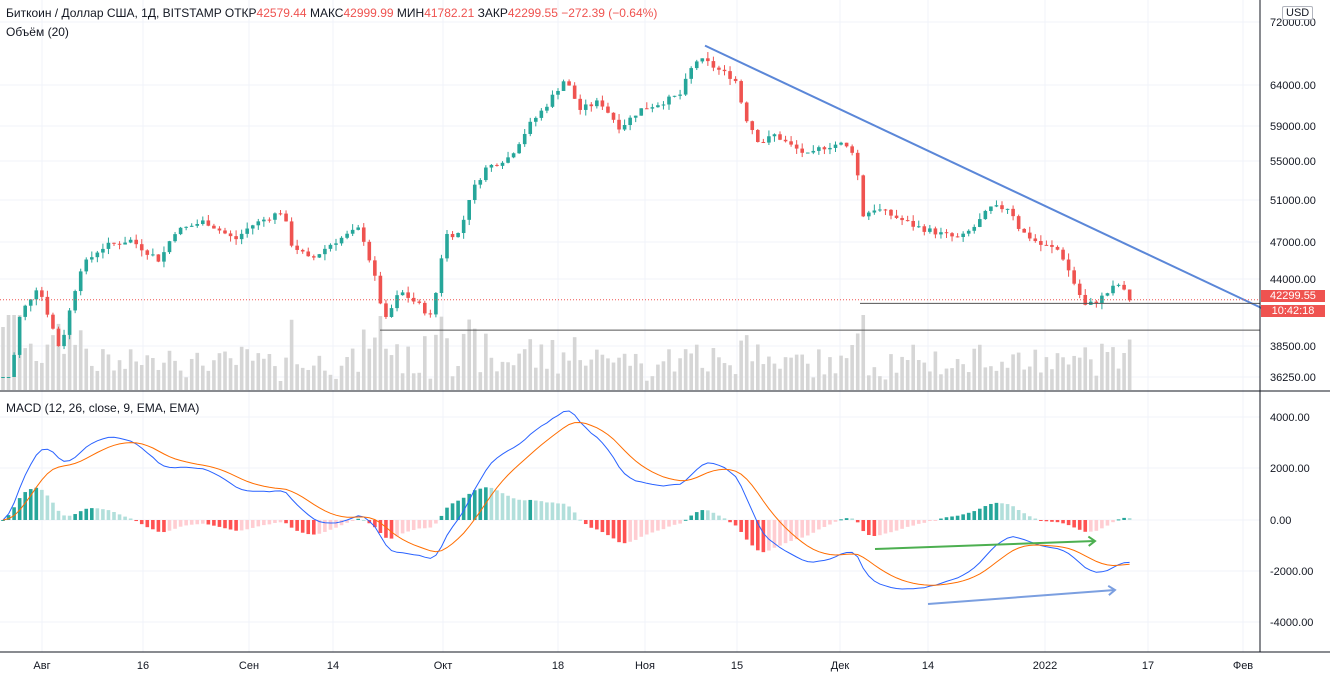 The width and height of the screenshot is (1330, 678). What do you see at coordinates (928, 666) in the screenshot?
I see `time-axis-label: 14` at bounding box center [928, 666].